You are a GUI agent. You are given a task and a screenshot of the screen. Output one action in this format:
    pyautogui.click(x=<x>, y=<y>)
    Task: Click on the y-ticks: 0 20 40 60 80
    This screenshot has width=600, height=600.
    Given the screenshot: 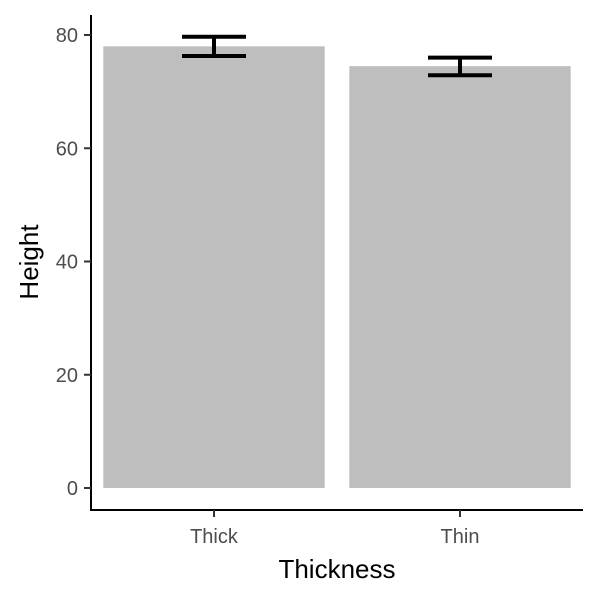 What is the action you would take?
    pyautogui.click(x=73, y=262)
    